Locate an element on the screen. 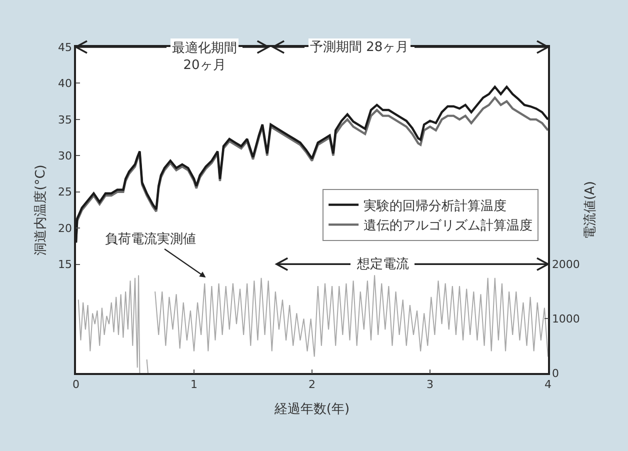  annotation: 負荷電流実測値 is located at coordinates (150, 239).